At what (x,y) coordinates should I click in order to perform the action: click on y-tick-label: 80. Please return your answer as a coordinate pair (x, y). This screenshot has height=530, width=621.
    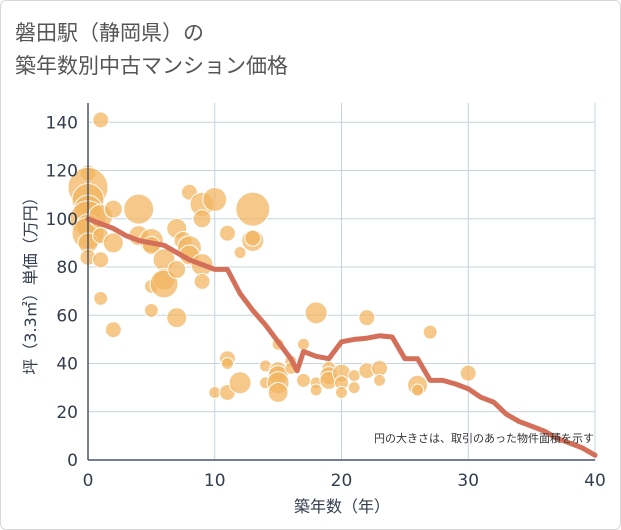
    Looking at the image, I should click on (67, 268).